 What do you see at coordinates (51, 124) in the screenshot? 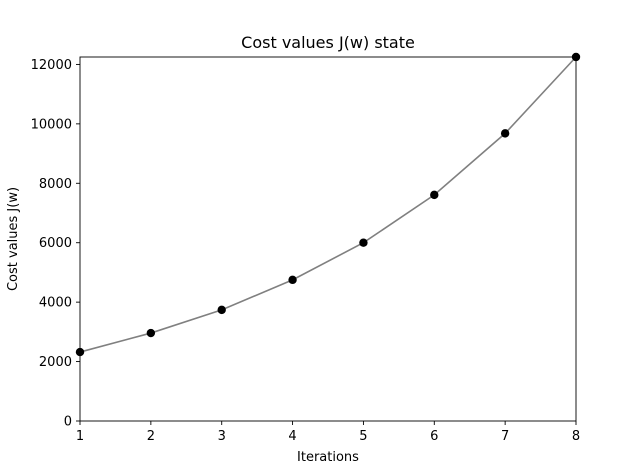
I see `y-tick-label: 10000` at bounding box center [51, 124].